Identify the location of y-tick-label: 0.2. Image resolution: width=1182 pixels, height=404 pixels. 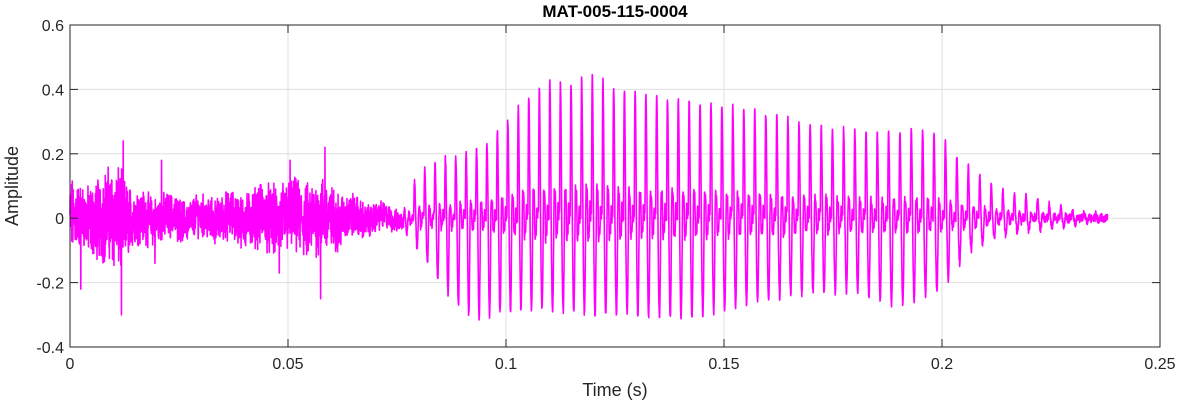
(53, 155).